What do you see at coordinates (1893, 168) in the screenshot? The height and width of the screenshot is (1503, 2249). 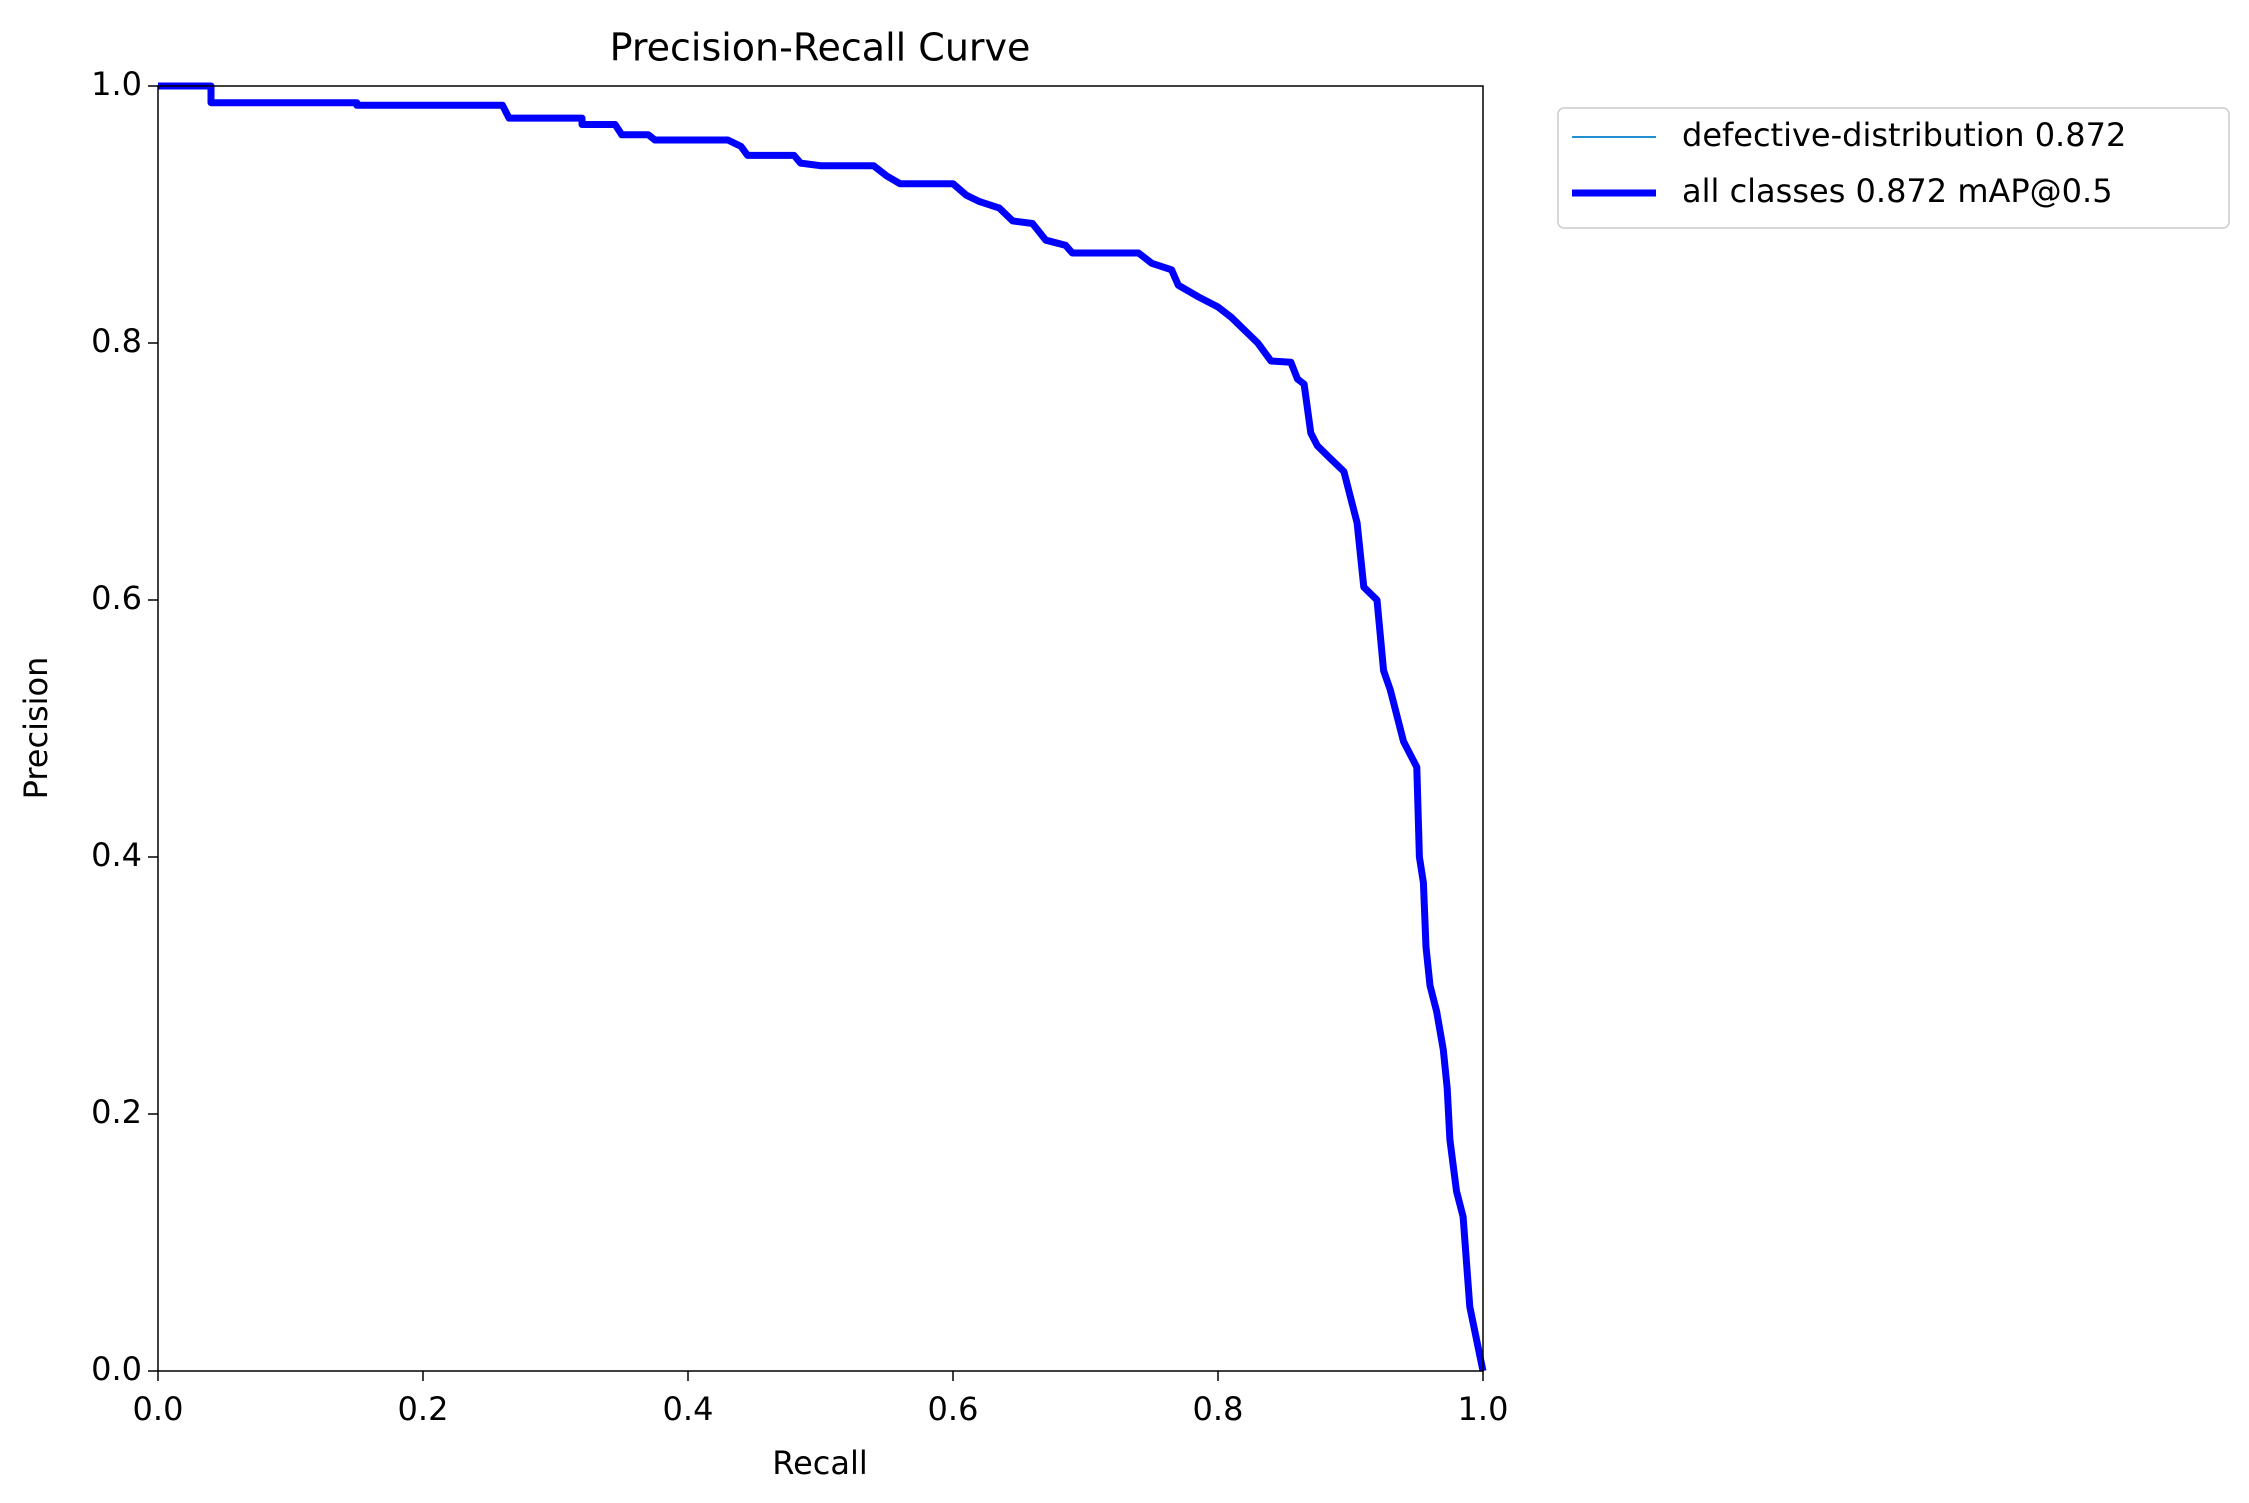 I see `legend-box` at bounding box center [1893, 168].